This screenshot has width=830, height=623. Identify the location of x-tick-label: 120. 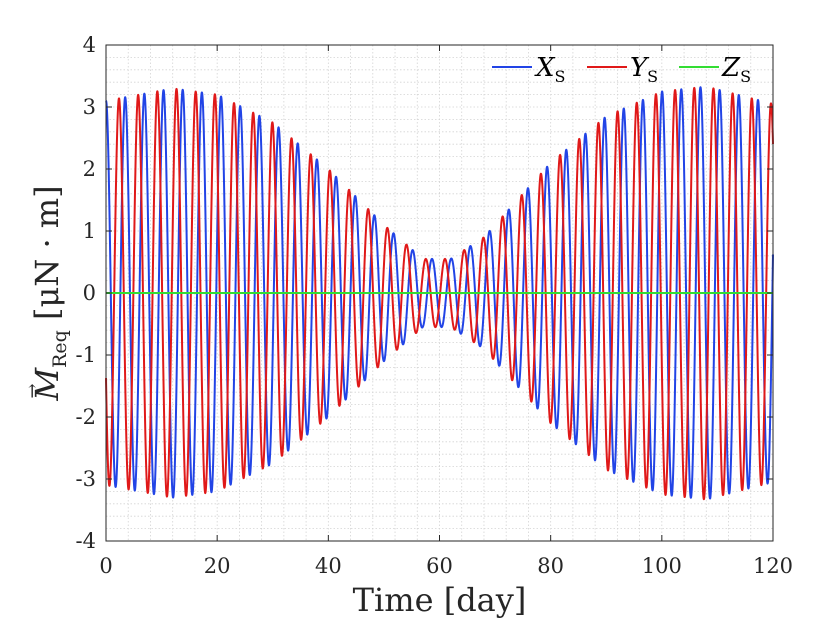
(773, 566).